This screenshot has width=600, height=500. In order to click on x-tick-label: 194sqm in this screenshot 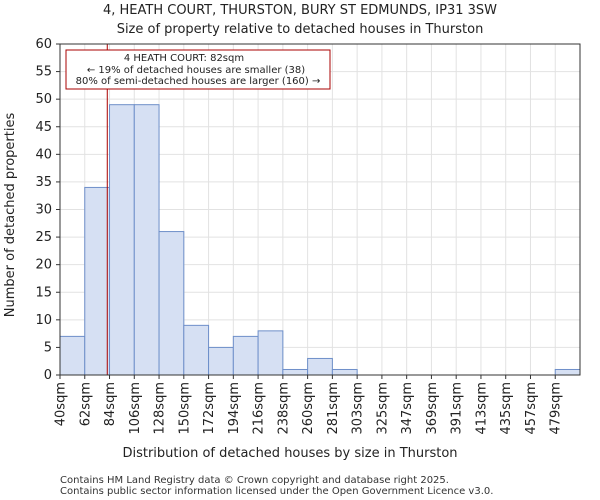, I will do `click(234, 408)`.